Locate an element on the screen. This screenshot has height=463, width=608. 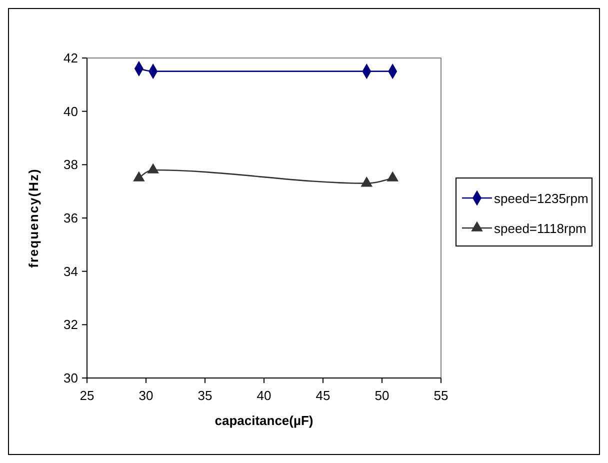
x-tick-label: 55 is located at coordinates (441, 395).